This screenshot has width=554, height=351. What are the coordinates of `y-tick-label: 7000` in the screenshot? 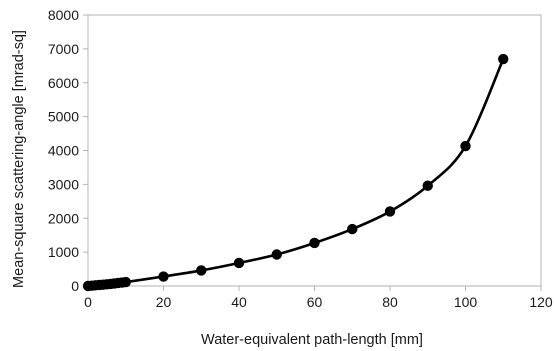 It's located at (63, 49).